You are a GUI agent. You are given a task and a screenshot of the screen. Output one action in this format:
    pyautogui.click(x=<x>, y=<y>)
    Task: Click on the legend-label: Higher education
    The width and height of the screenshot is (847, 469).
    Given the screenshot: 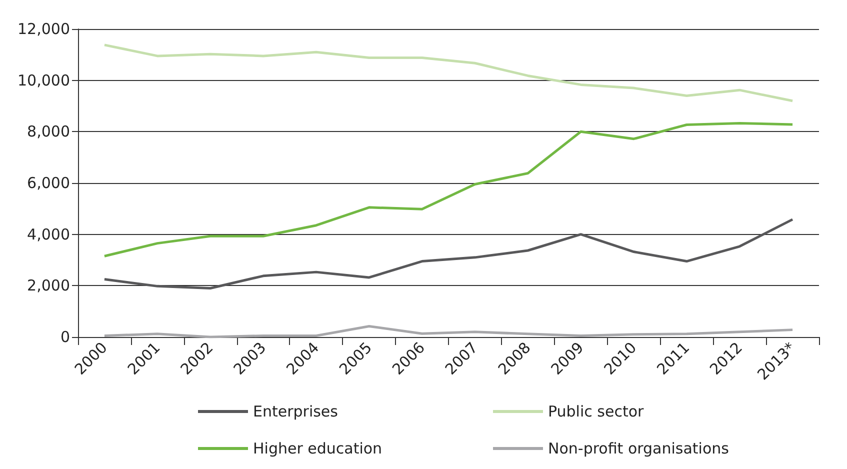 What is the action you would take?
    pyautogui.click(x=317, y=449)
    